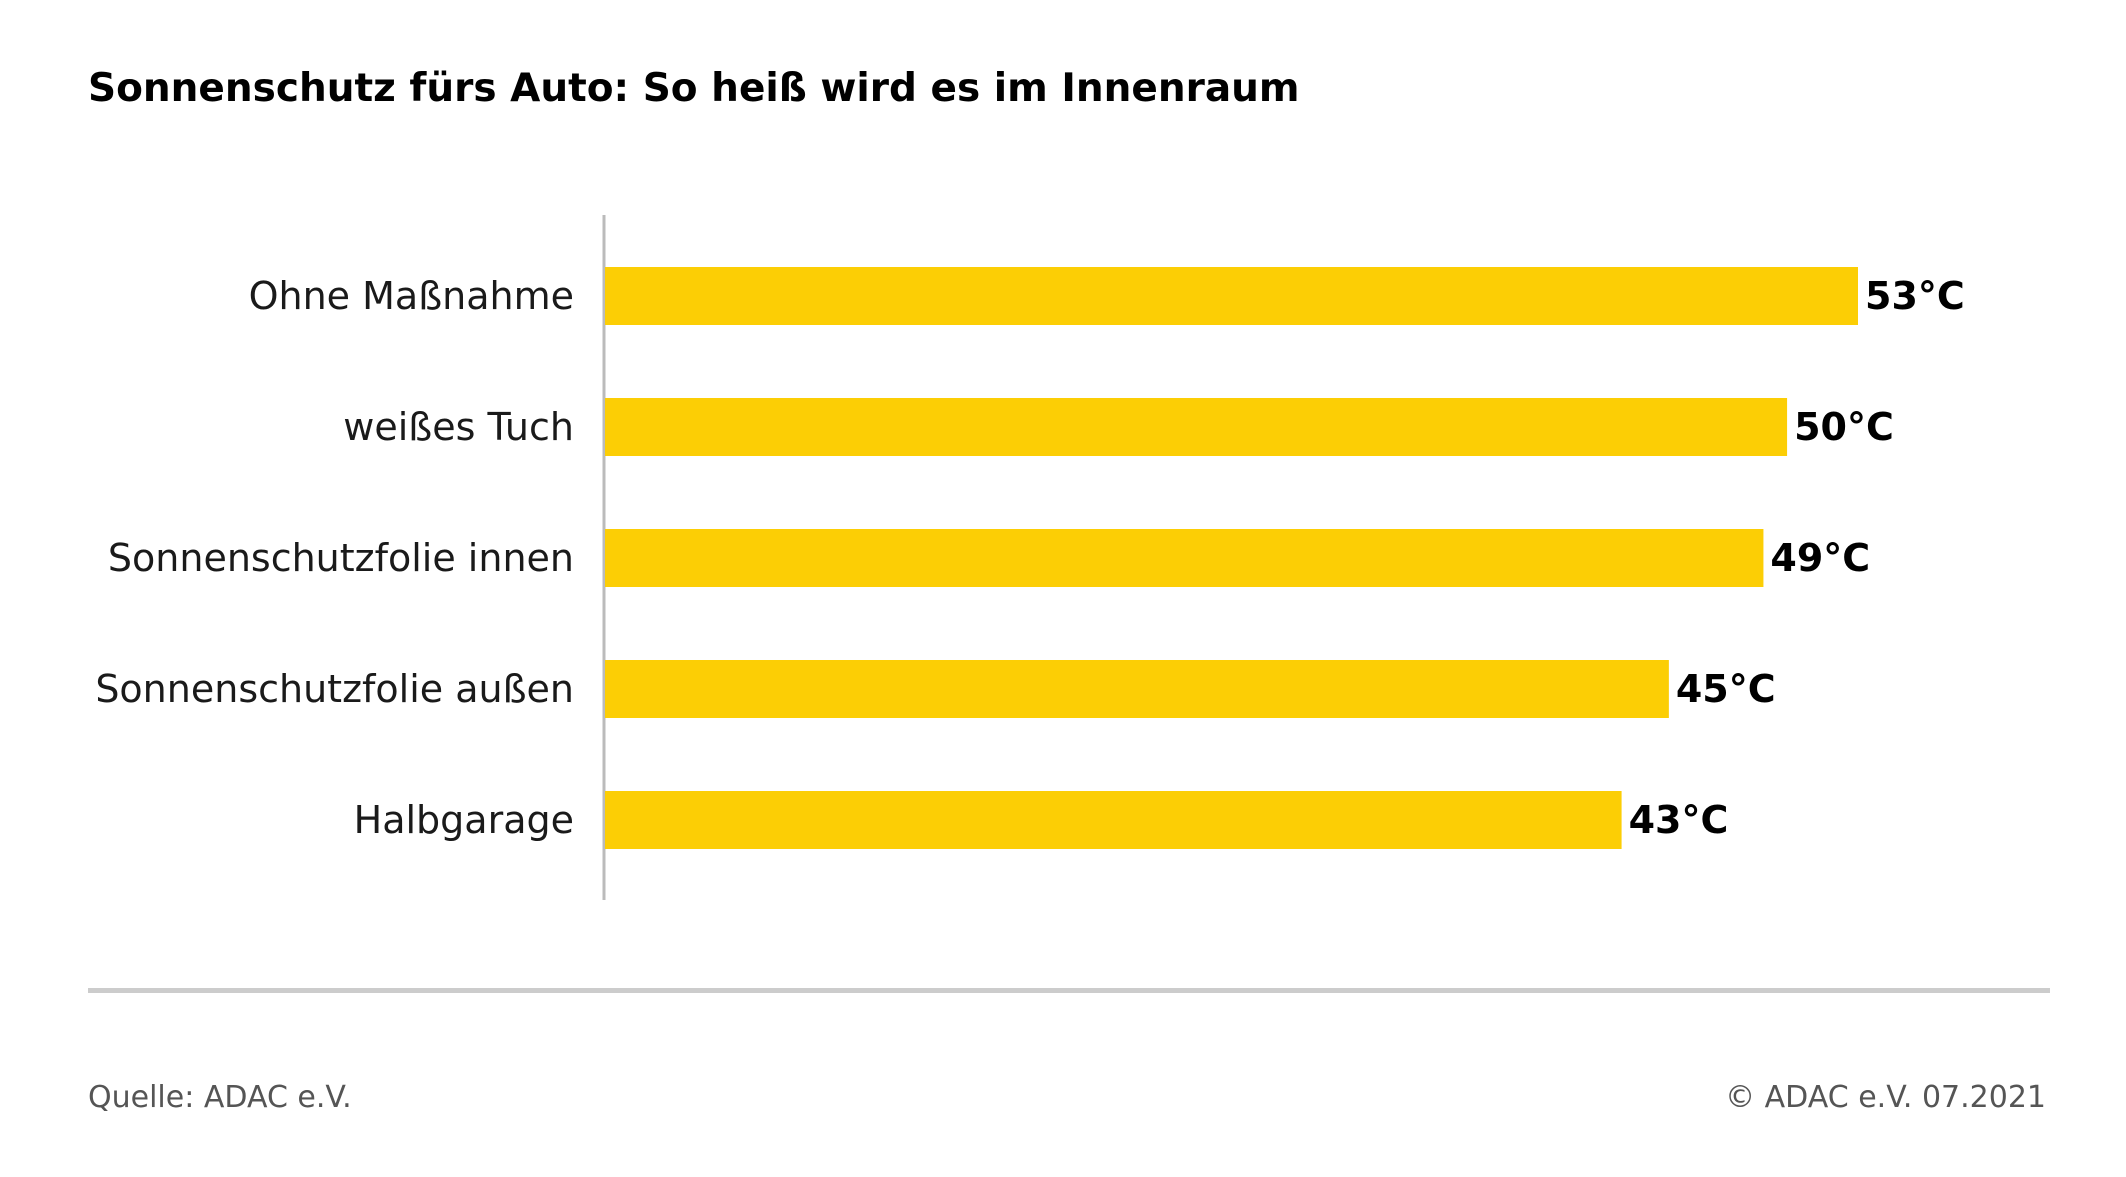  I want to click on category-label: weißes Tuch, so click(458, 427).